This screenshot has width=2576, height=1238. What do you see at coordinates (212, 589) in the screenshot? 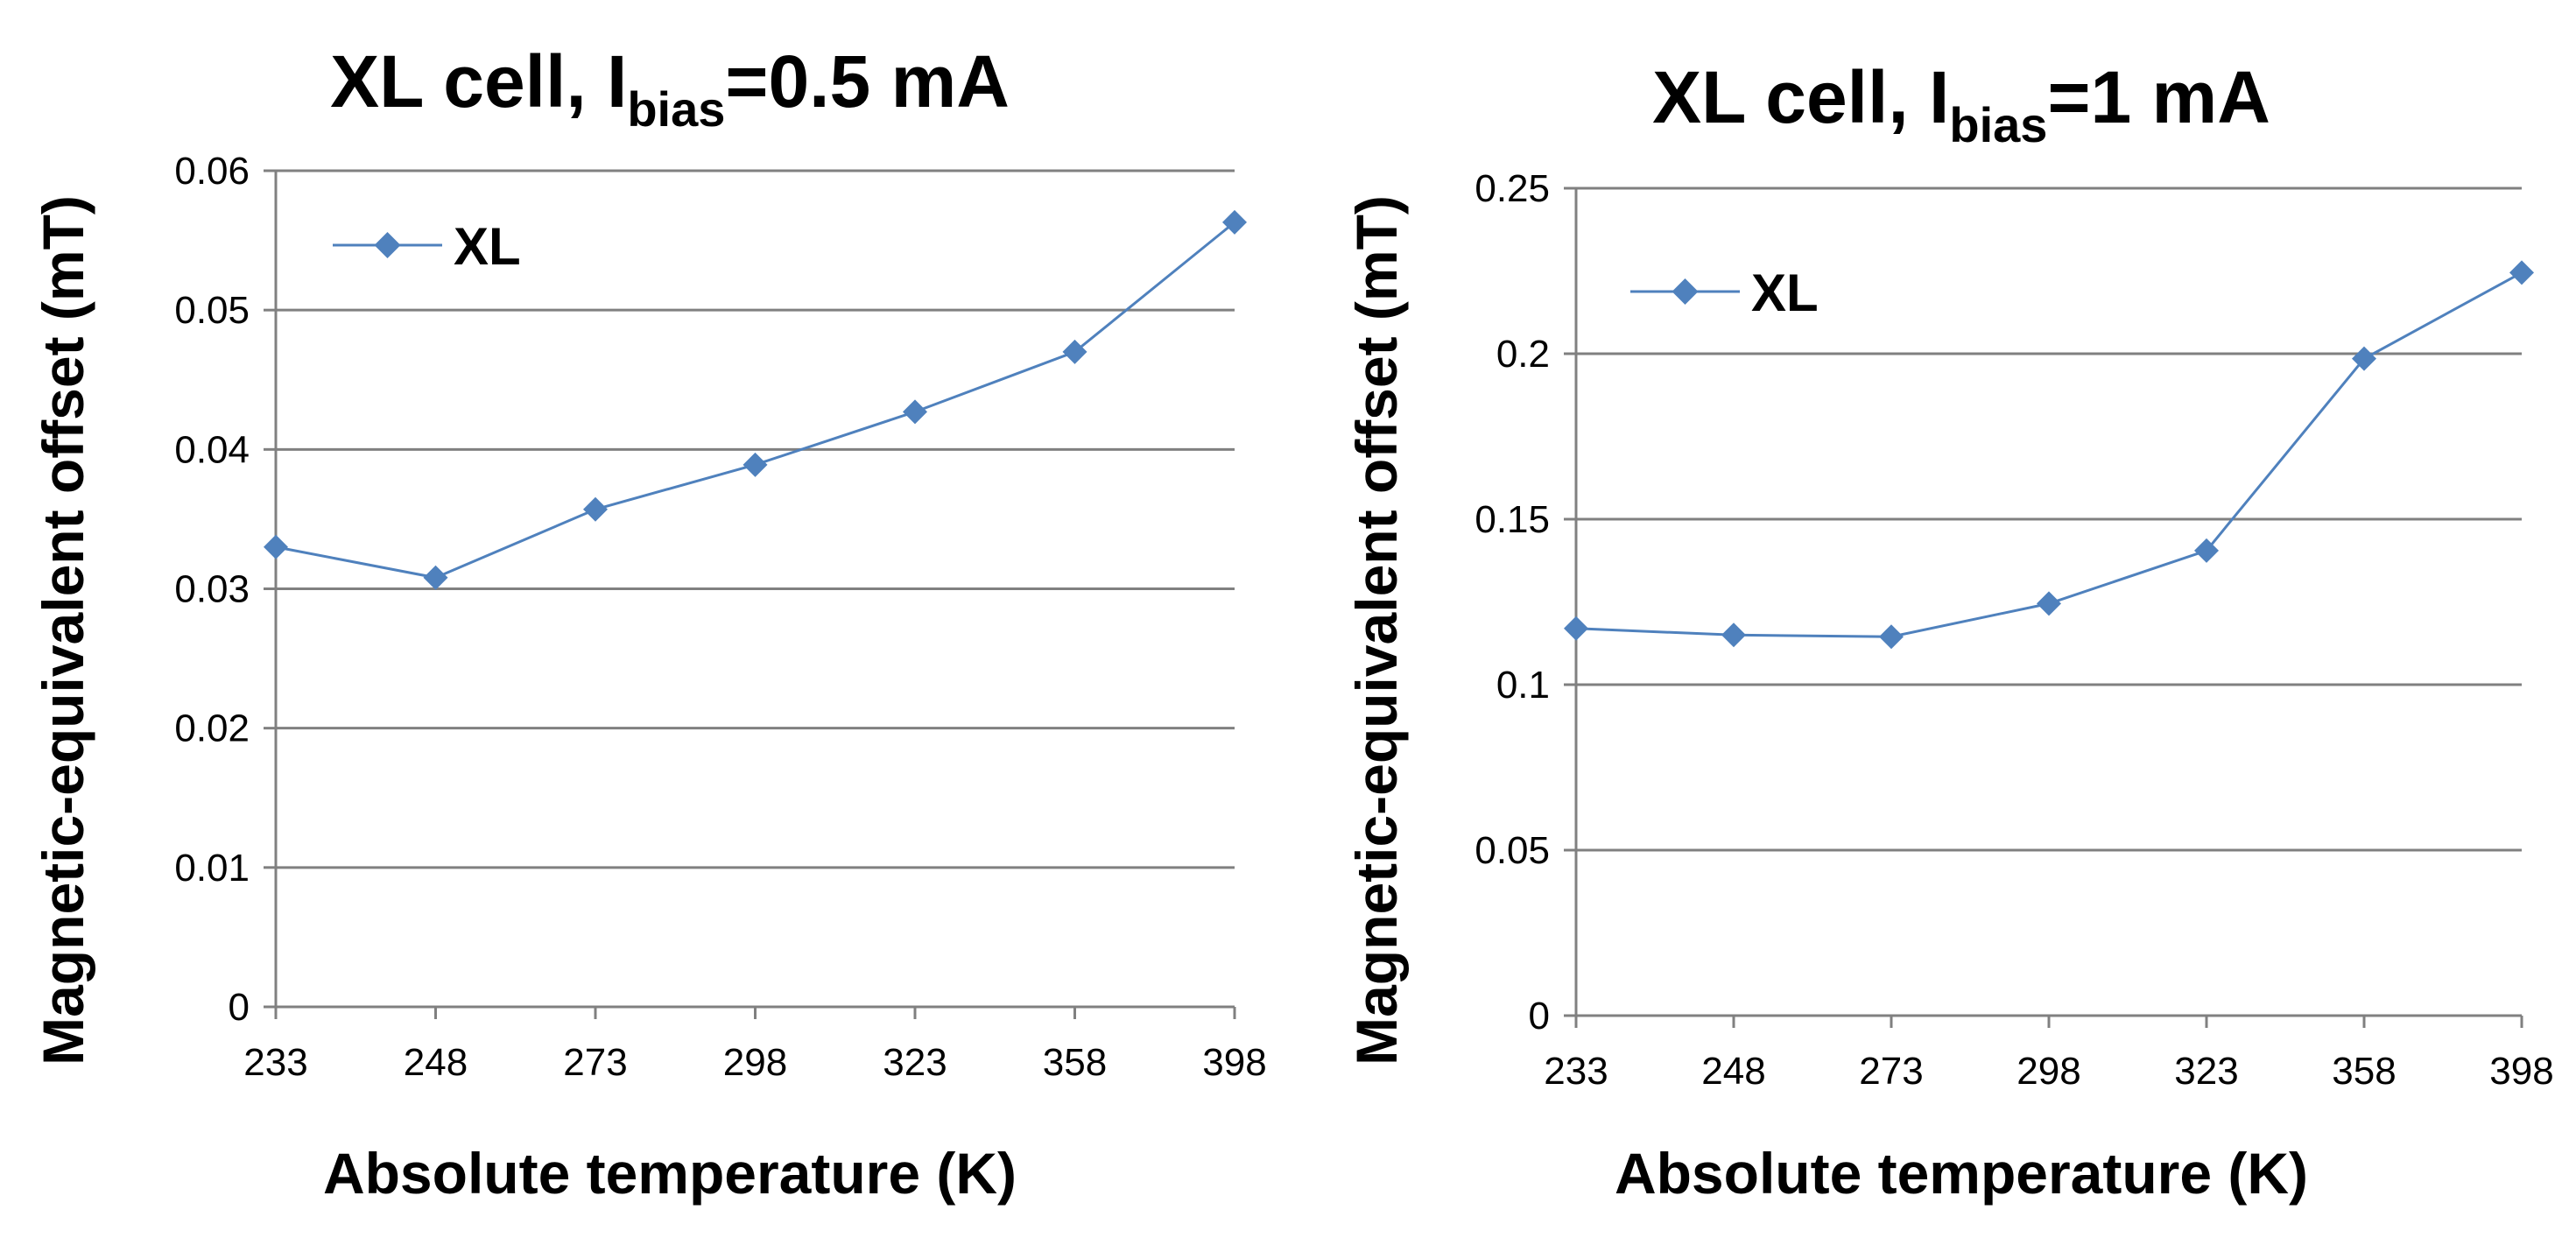
I see `y-tick-label: 0.03` at bounding box center [212, 589].